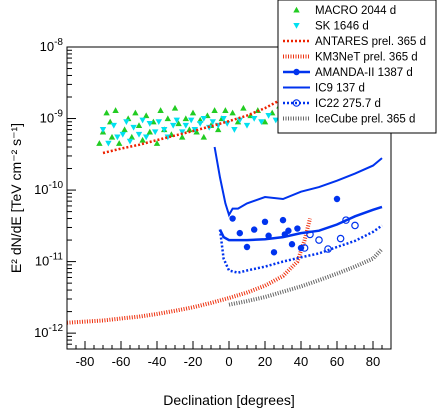 This screenshot has height=414, width=437. What do you see at coordinates (370, 42) in the screenshot?
I see `legend-label: ANTARES prel. 365 d` at bounding box center [370, 42].